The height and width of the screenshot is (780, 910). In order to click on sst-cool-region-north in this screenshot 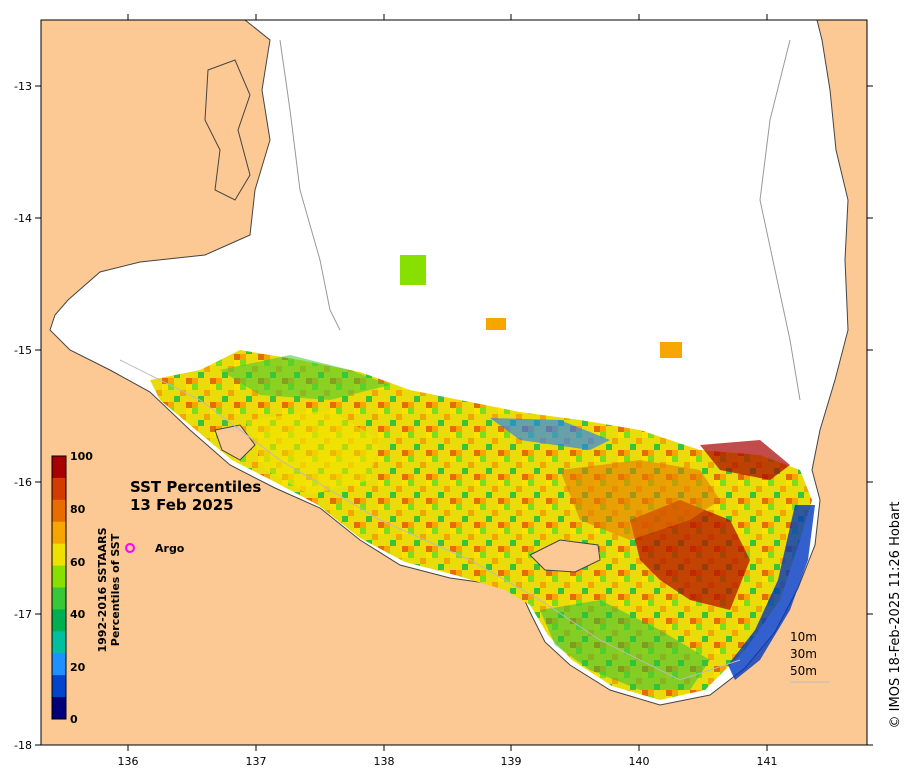, I will do `click(550, 434)`.